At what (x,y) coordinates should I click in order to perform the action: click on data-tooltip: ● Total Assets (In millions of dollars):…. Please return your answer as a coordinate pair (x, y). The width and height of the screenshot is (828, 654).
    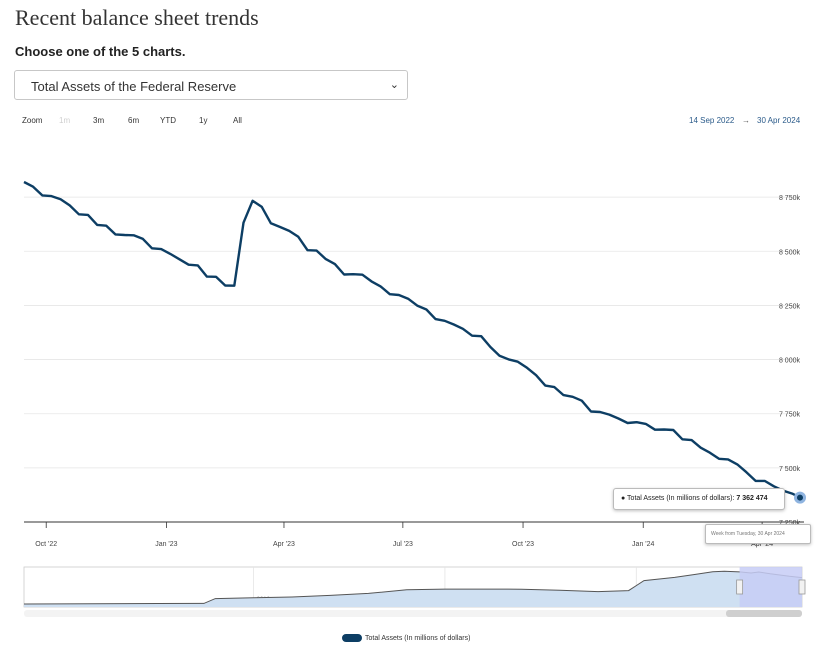
    Looking at the image, I should click on (699, 499).